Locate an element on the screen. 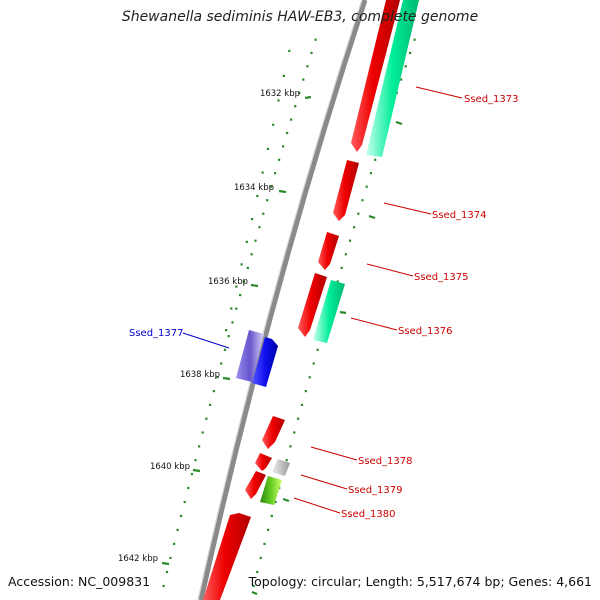 Image resolution: width=600 pixels, height=600 pixels. label-ssed-1380: Ssed_1380 is located at coordinates (368, 514).